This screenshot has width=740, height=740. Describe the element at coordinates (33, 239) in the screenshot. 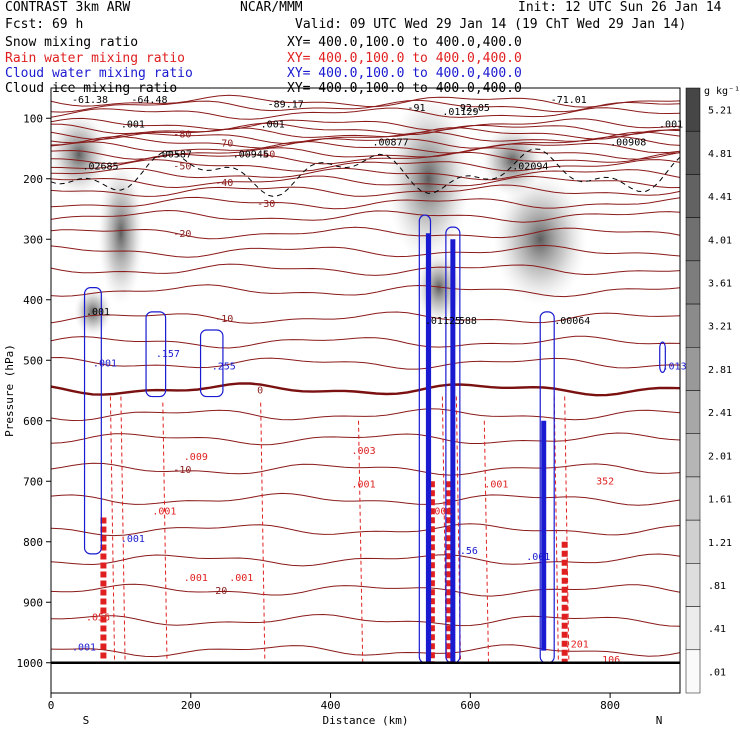

I see `y-tick-label-2: 300` at that location.